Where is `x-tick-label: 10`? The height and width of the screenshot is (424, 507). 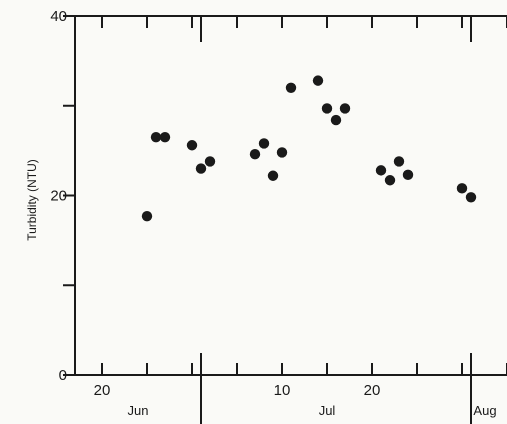 x-tick-label: 10 is located at coordinates (282, 390).